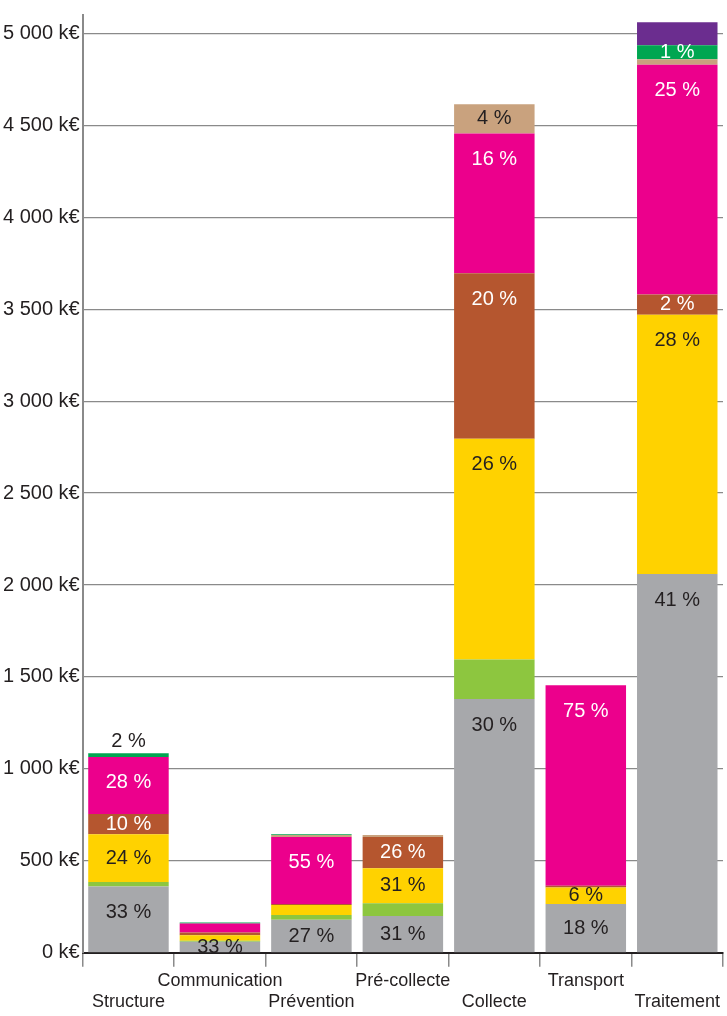 The width and height of the screenshot is (727, 1016). Describe the element at coordinates (41, 215) in the screenshot. I see `y-tick-label: 4 000 k€` at that location.